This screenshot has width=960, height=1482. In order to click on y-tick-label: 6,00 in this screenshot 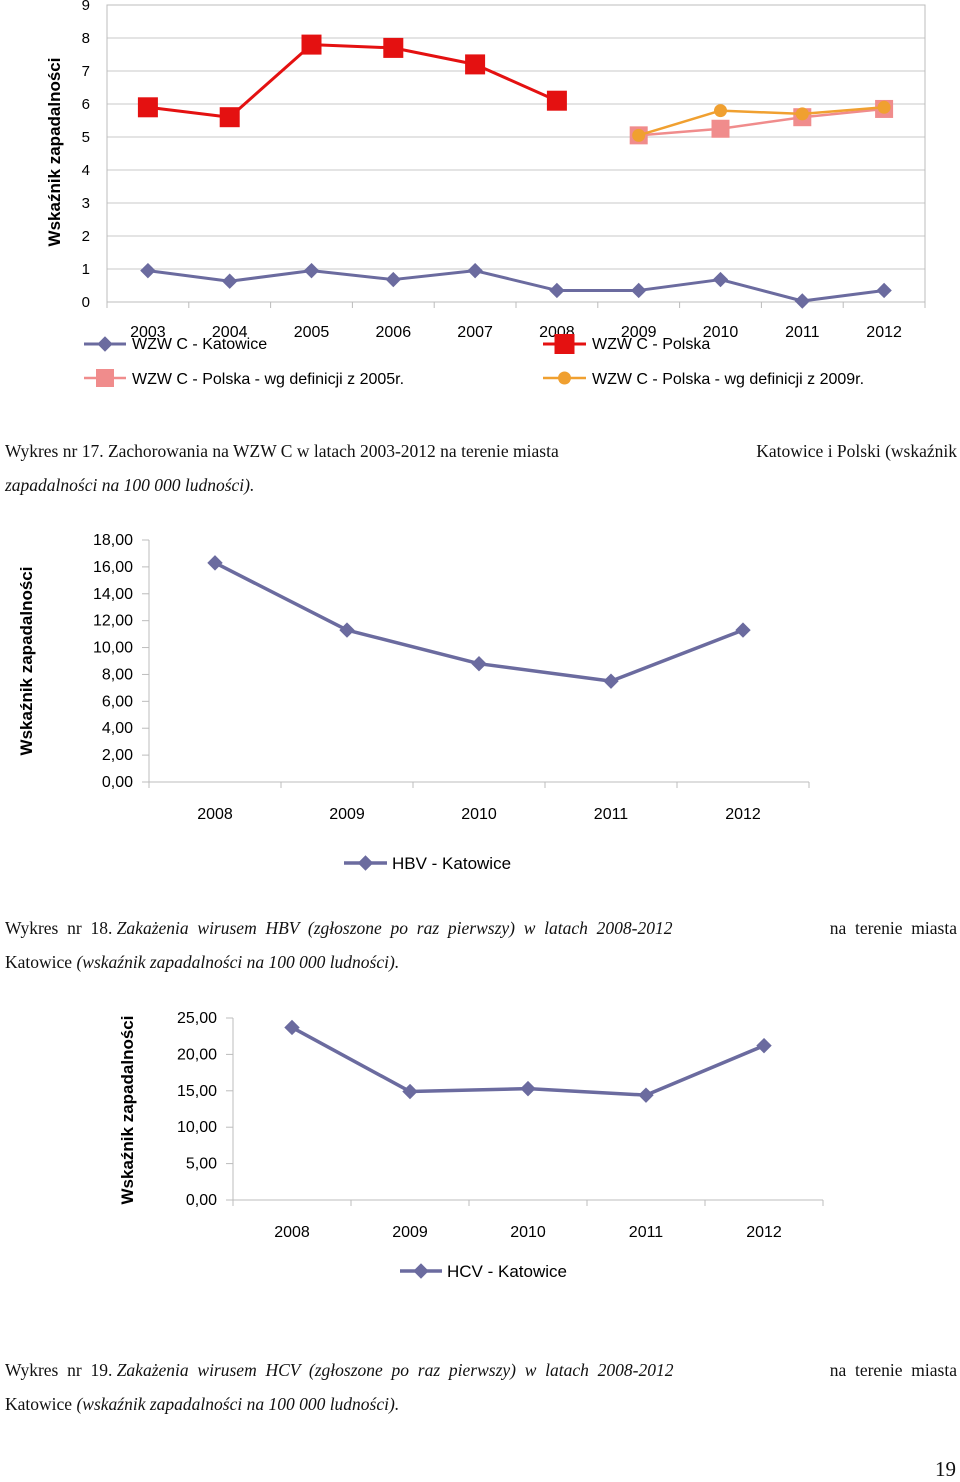, I will do `click(117, 701)`.